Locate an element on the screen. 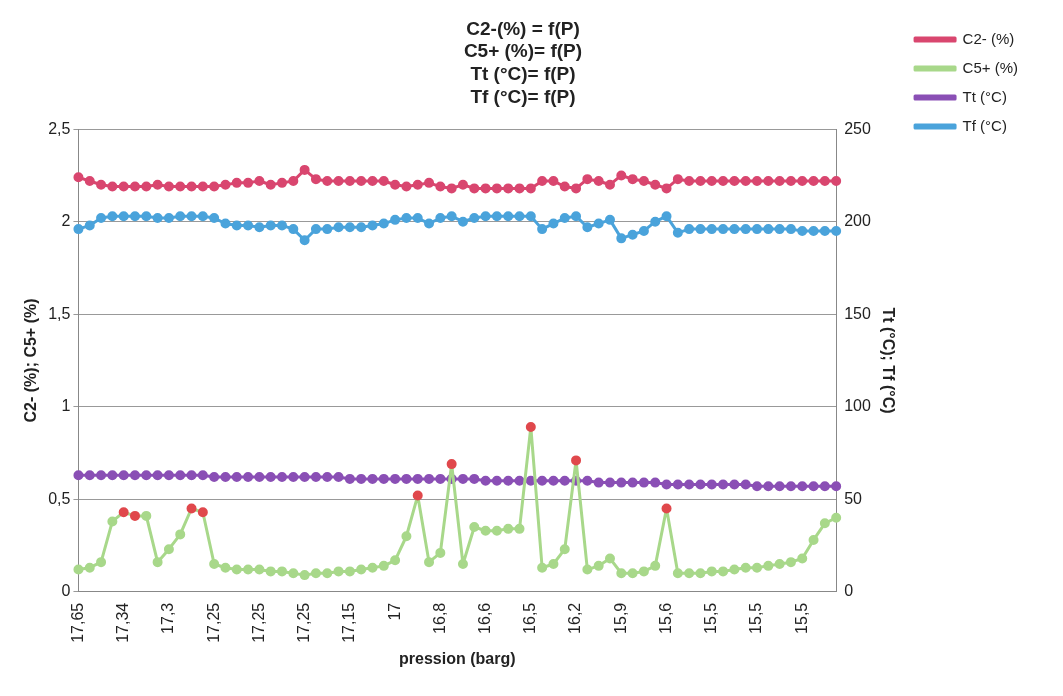 This screenshot has width=1063, height=696. x-tick-label: 15,6 is located at coordinates (665, 618).